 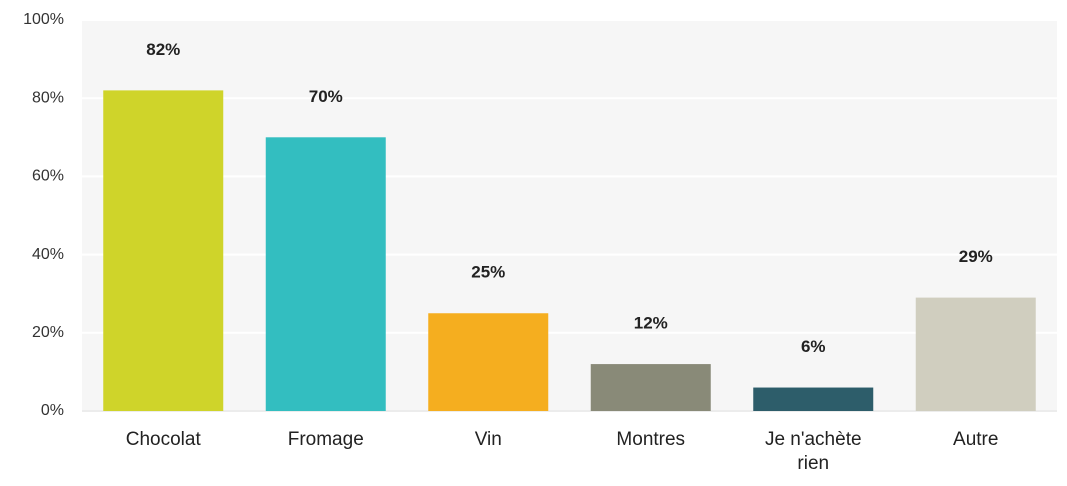 I want to click on y-tick-label: 0%, so click(x=52, y=410).